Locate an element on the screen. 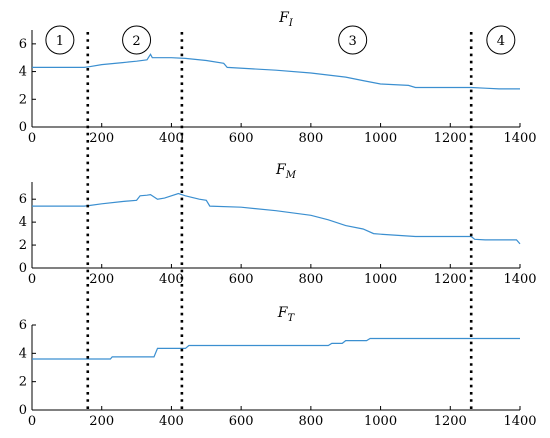 This screenshot has height=438, width=550. region-marker-2: 2 is located at coordinates (137, 40).